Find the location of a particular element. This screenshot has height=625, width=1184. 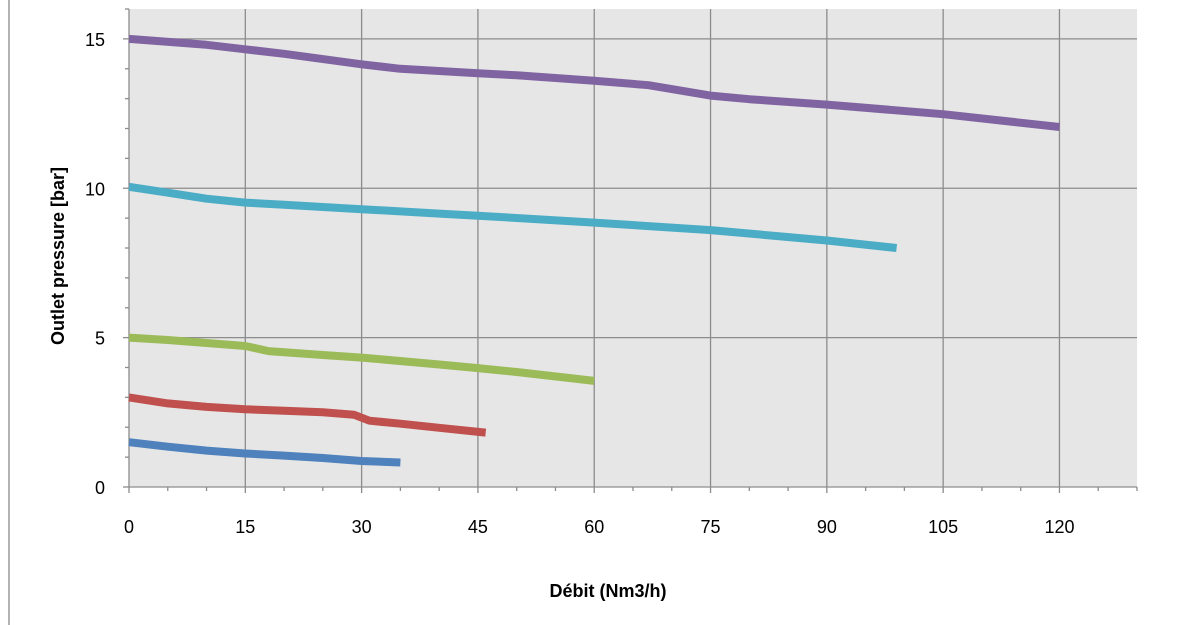

x-tick-label: 105 is located at coordinates (943, 527).